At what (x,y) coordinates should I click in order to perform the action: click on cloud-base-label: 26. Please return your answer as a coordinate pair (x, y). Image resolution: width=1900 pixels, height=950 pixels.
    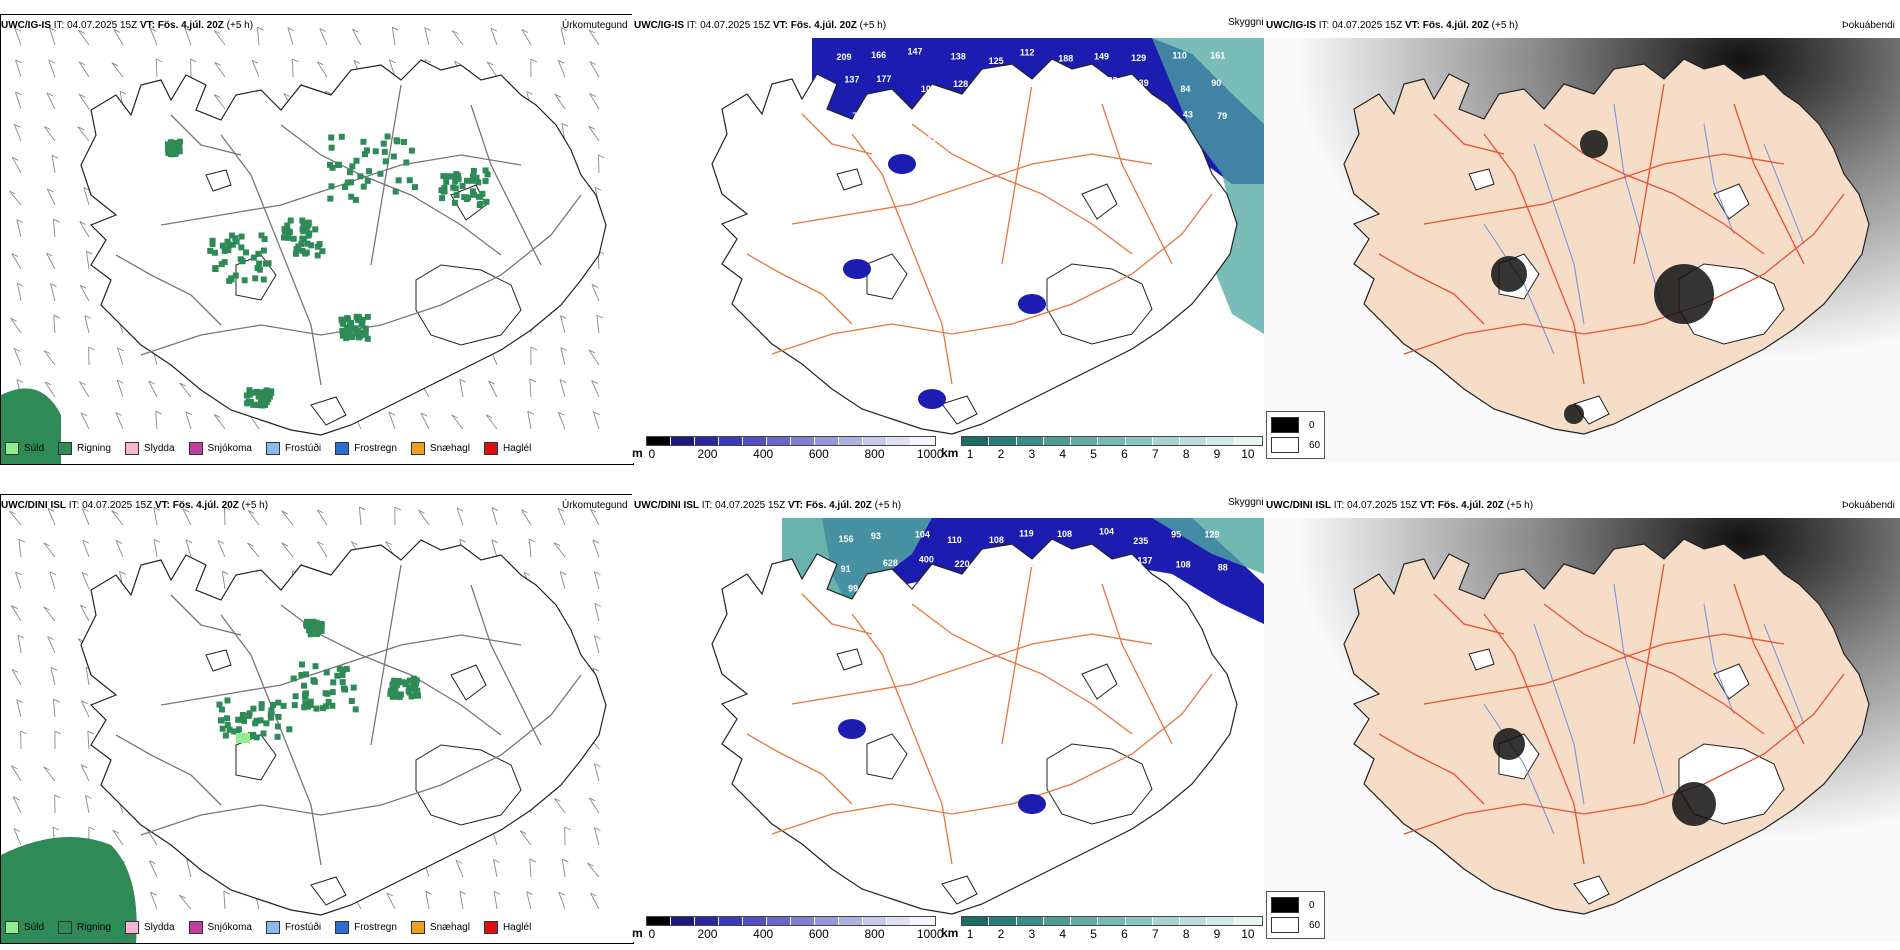
    Looking at the image, I should click on (1108, 567).